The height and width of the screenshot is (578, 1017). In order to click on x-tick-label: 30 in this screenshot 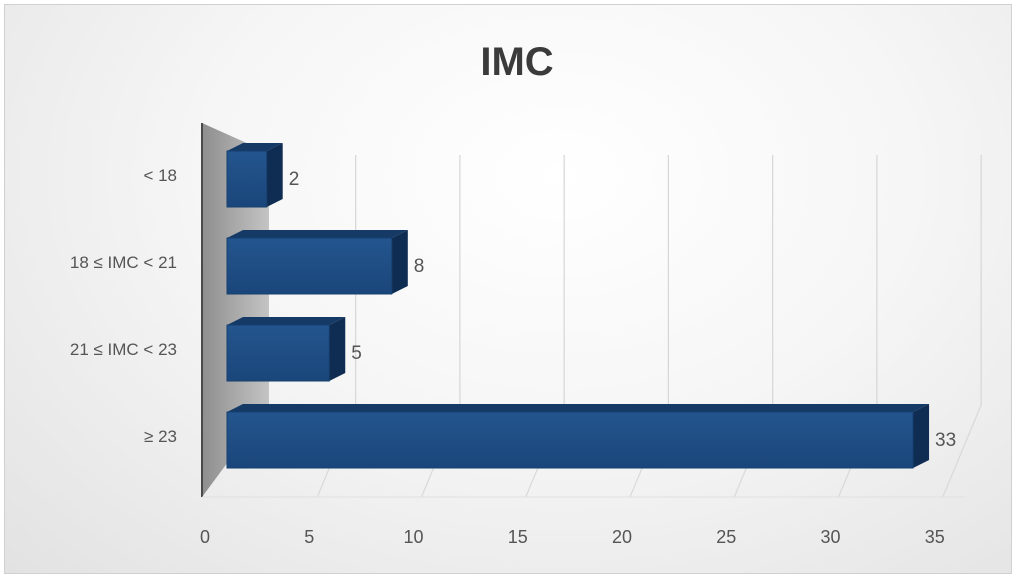, I will do `click(830, 537)`.